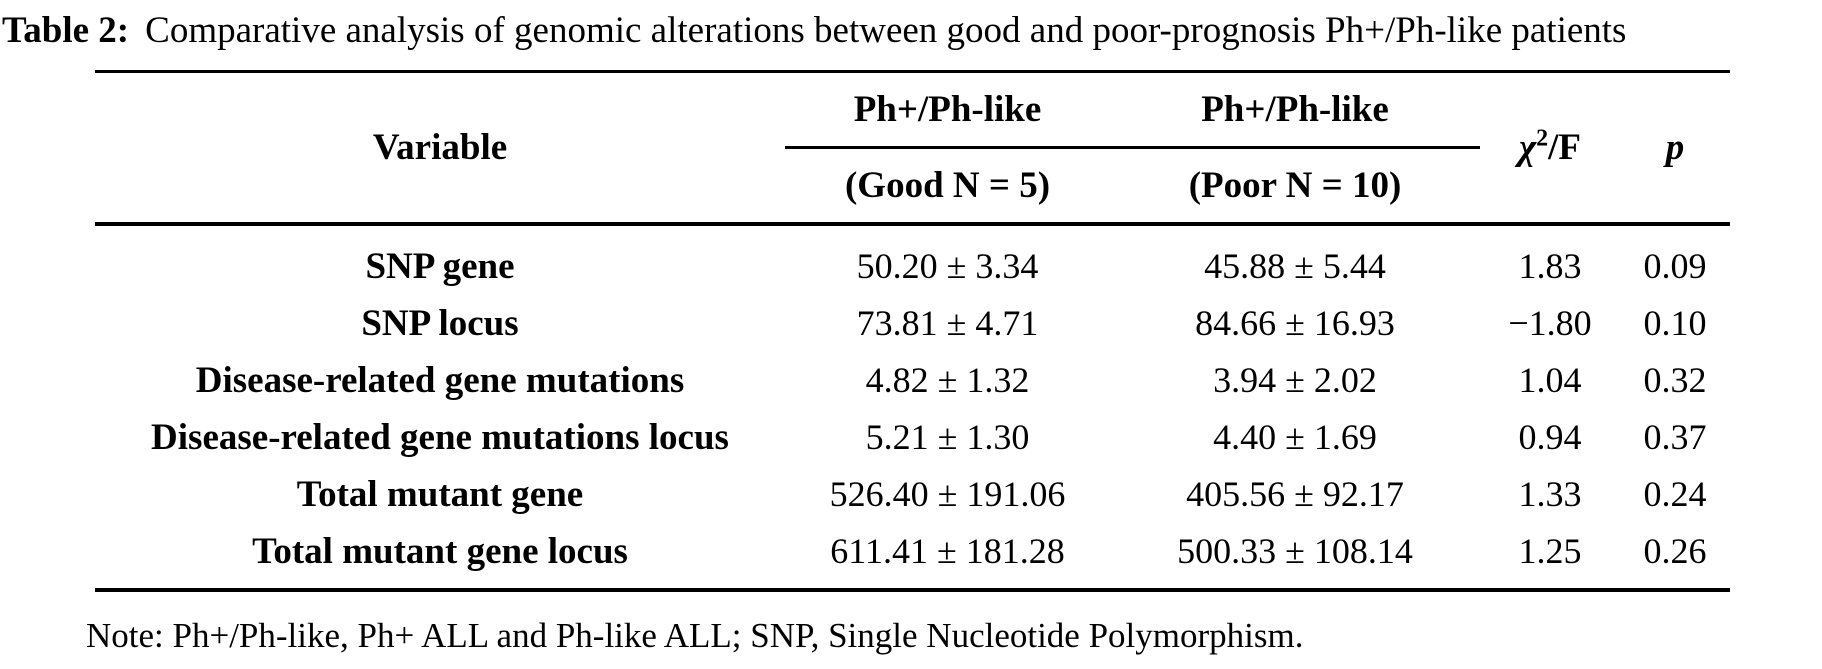 The width and height of the screenshot is (1822, 669). Describe the element at coordinates (440, 148) in the screenshot. I see `column-header-variable: Variable` at that location.